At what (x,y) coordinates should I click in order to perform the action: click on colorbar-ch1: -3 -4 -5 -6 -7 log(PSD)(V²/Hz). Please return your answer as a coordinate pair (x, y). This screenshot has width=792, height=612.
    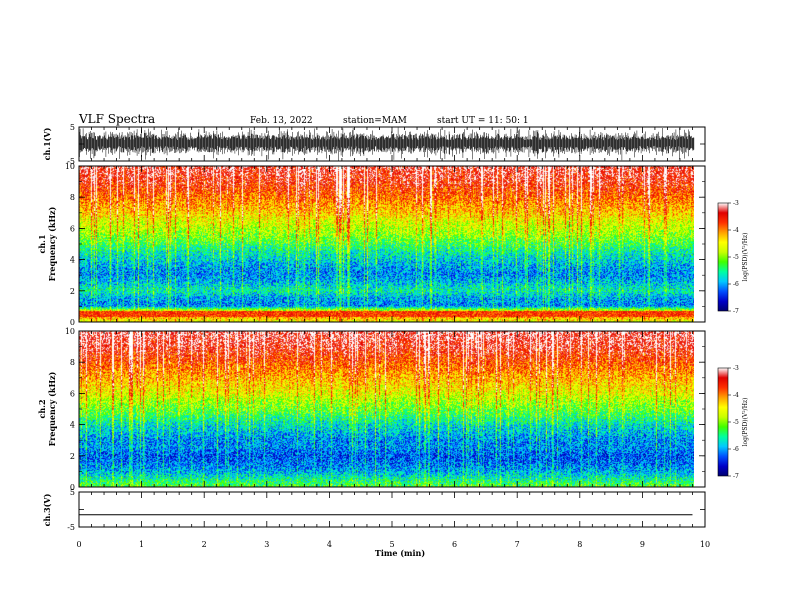
    Looking at the image, I should click on (733, 257).